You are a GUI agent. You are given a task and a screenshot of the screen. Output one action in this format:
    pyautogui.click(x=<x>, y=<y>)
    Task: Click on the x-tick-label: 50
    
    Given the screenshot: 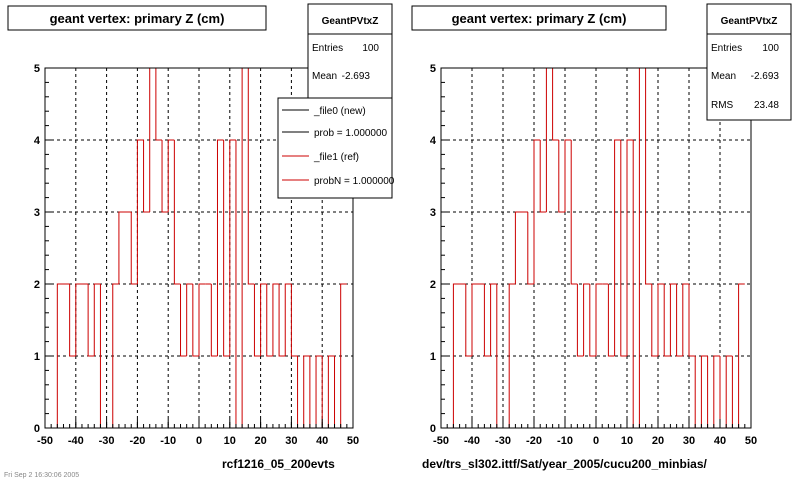 What is the action you would take?
    pyautogui.click(x=353, y=441)
    